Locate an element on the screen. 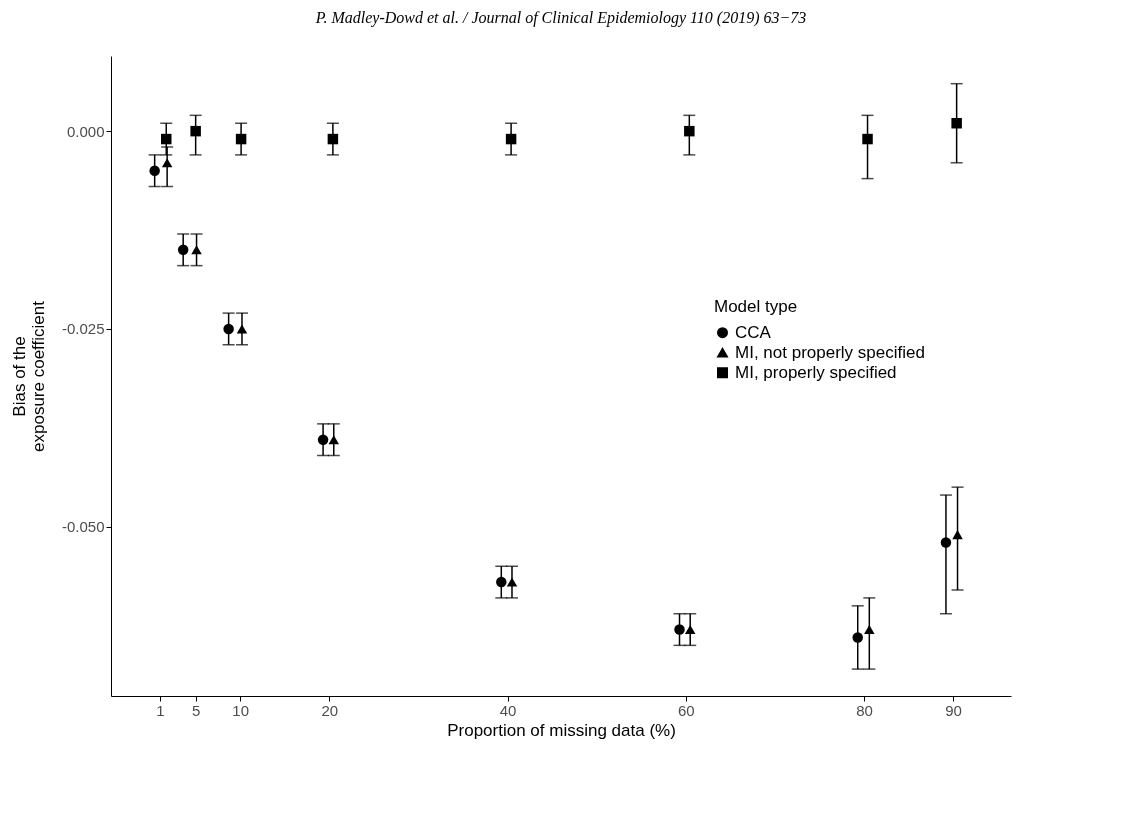 The image size is (1135, 832). x-axis-title: Proportion of missing data (%) is located at coordinates (561, 730).